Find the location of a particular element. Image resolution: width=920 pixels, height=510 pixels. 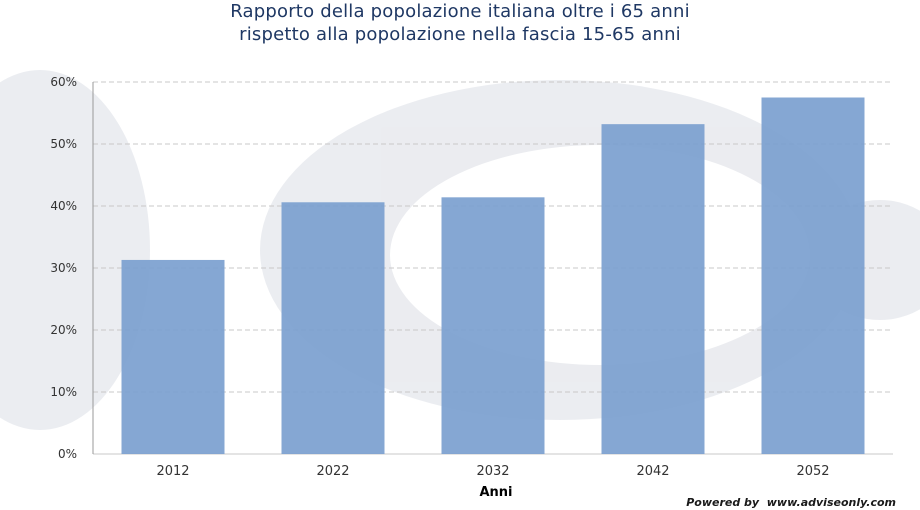

y-tick-label: 50% is located at coordinates (63, 144).